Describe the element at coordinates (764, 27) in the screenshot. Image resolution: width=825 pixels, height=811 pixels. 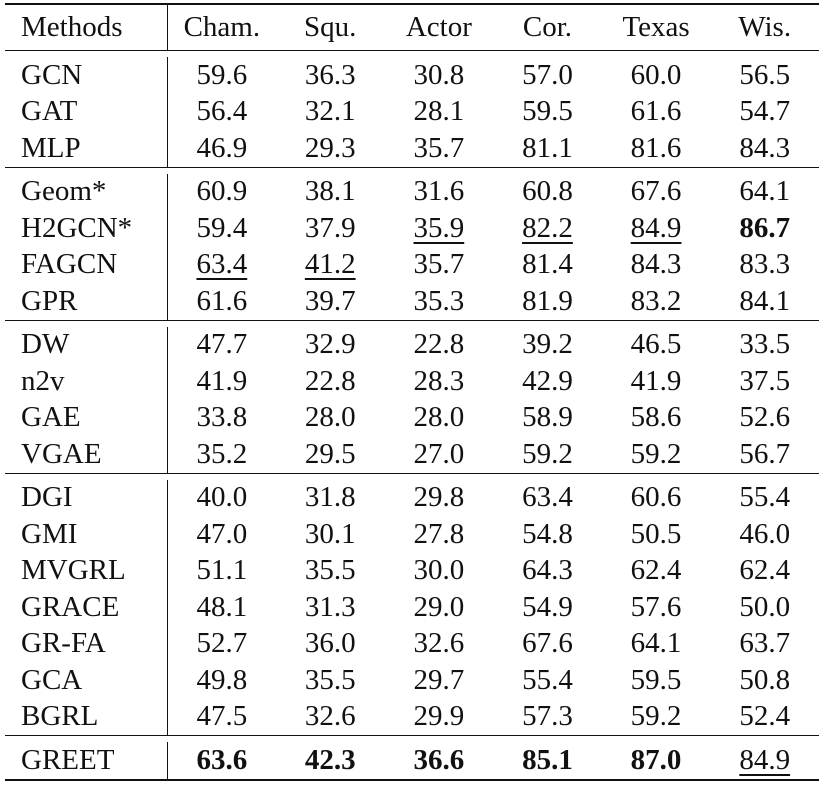
I see `column-header: Wis.` at that location.